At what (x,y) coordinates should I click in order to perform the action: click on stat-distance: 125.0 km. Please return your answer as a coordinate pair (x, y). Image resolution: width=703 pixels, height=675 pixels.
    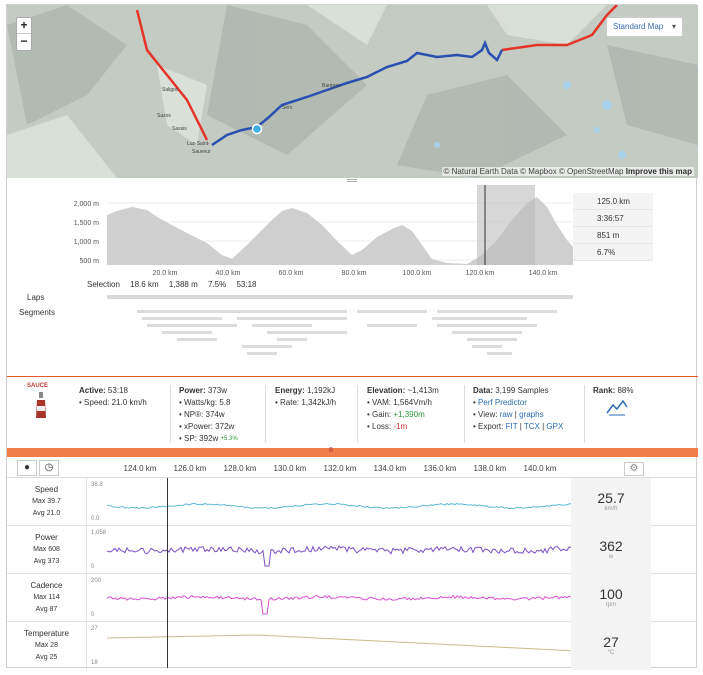
    Looking at the image, I should click on (613, 201).